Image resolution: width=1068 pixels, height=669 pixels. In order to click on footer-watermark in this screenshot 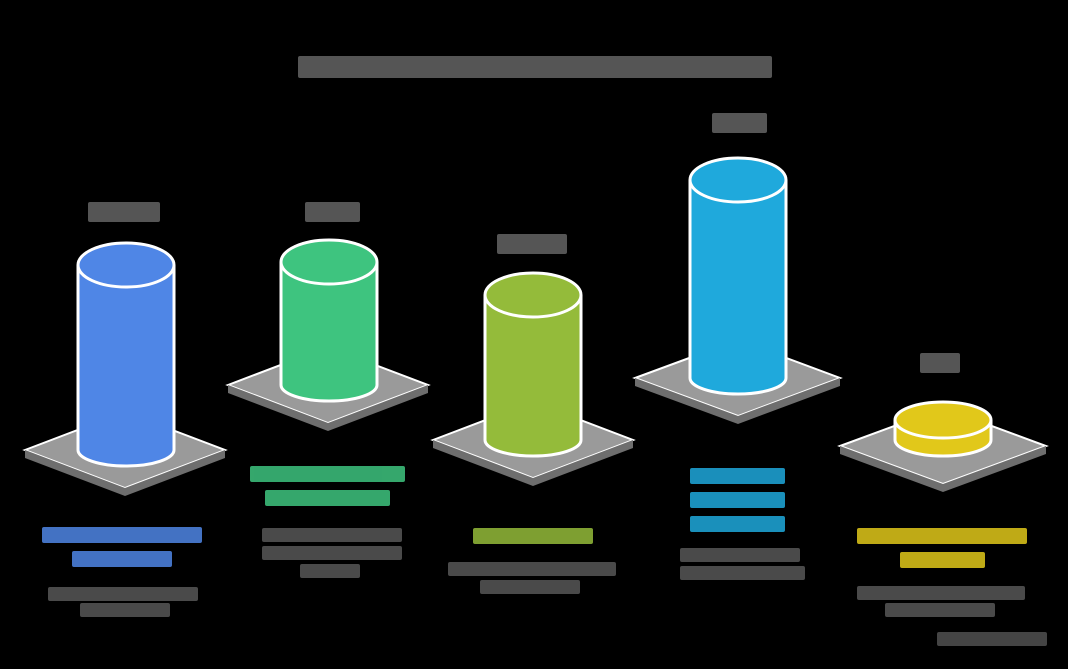, I will do `click(992, 639)`.